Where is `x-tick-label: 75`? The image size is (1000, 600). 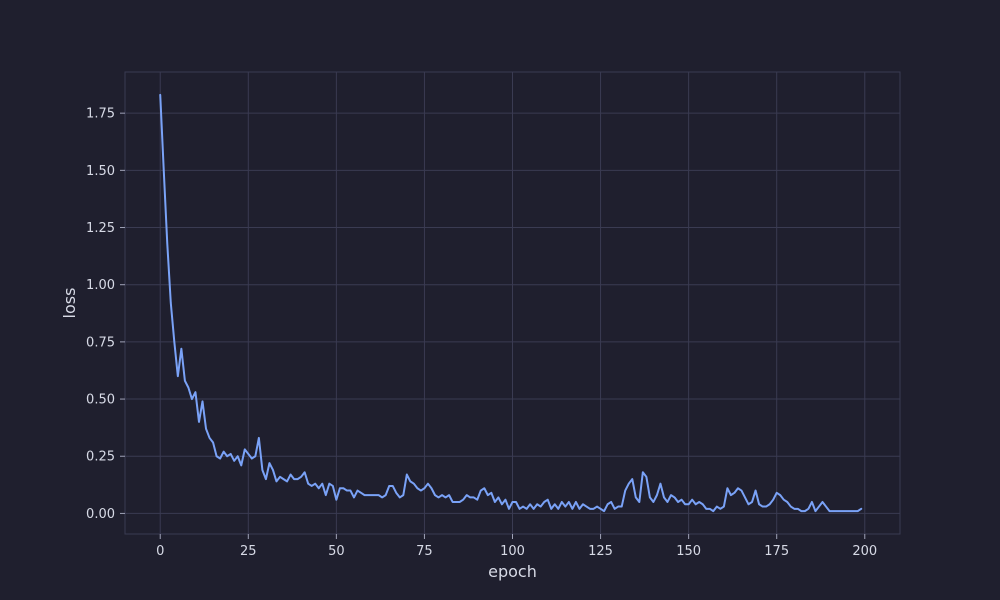
x-tick-label: 75 is located at coordinates (424, 551).